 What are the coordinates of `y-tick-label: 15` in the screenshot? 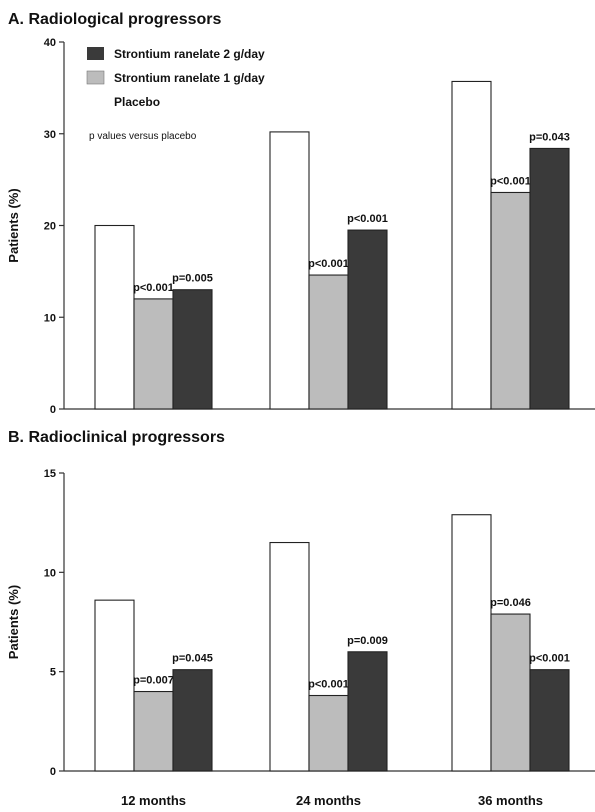 It's located at (50, 474).